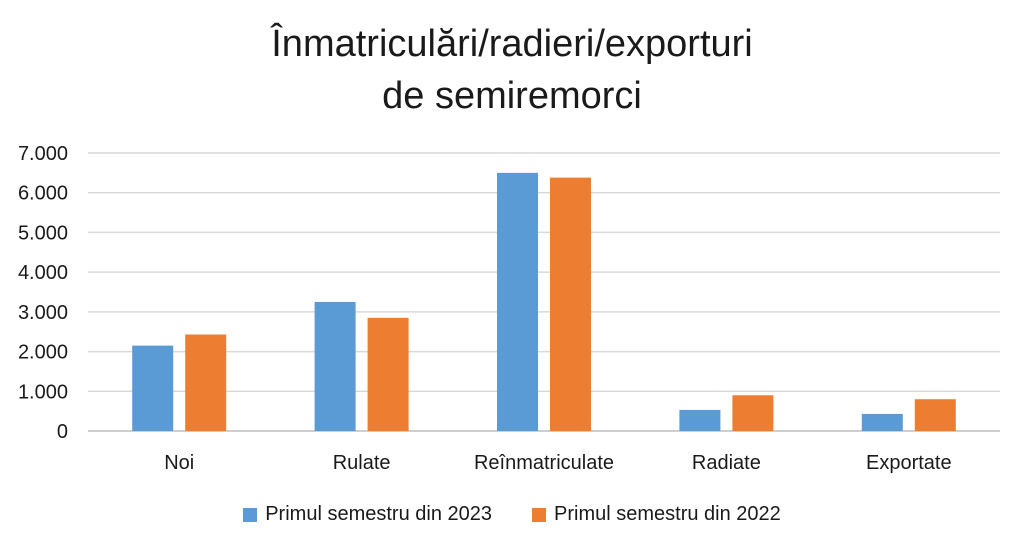 This screenshot has height=549, width=1024. What do you see at coordinates (43, 194) in the screenshot?
I see `y-tick-label: 6.000` at bounding box center [43, 194].